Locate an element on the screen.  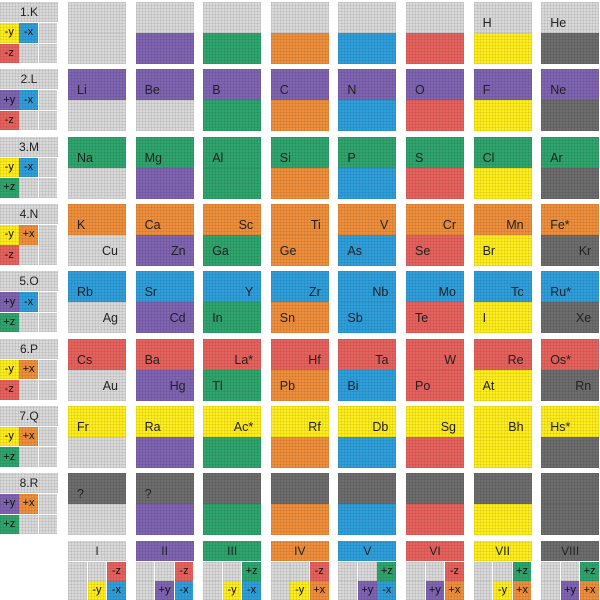
group-axis-cell: -x is located at coordinates (251, 590).